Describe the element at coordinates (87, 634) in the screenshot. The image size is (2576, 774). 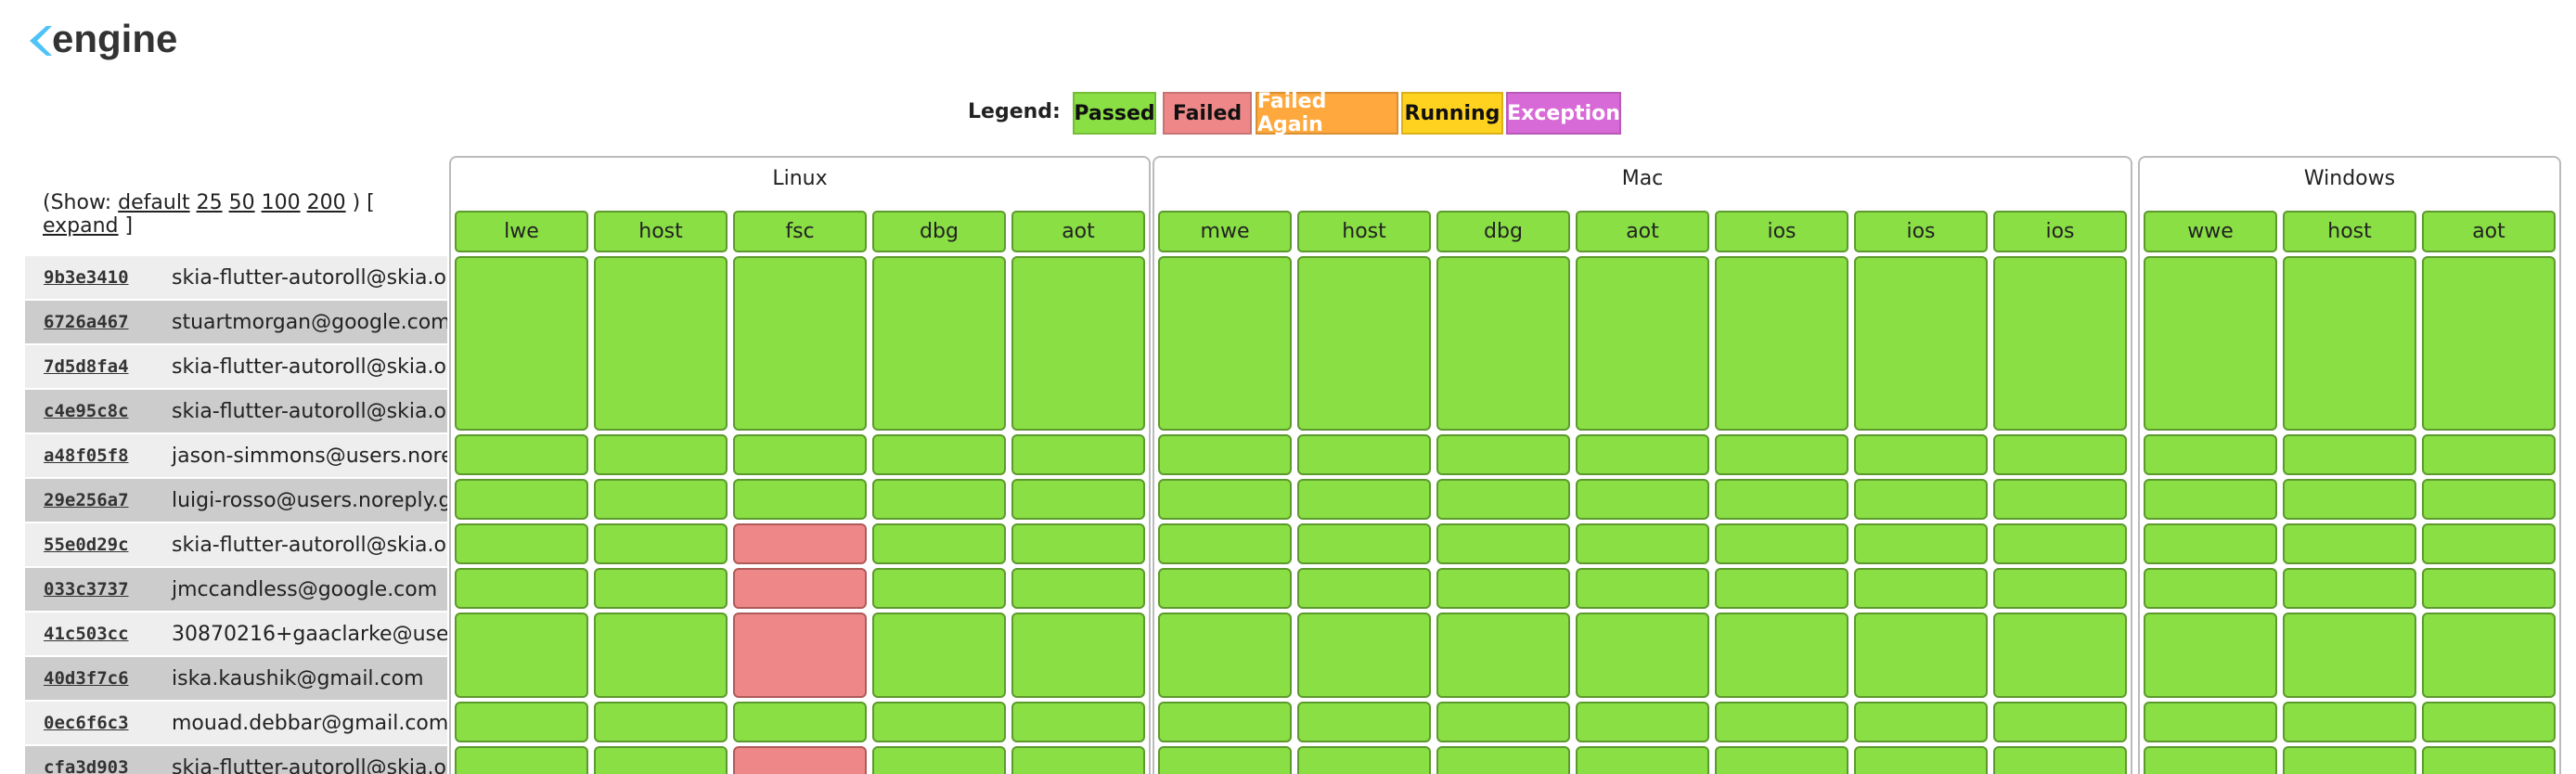
I see `commit-hash: 41c503cc` at that location.